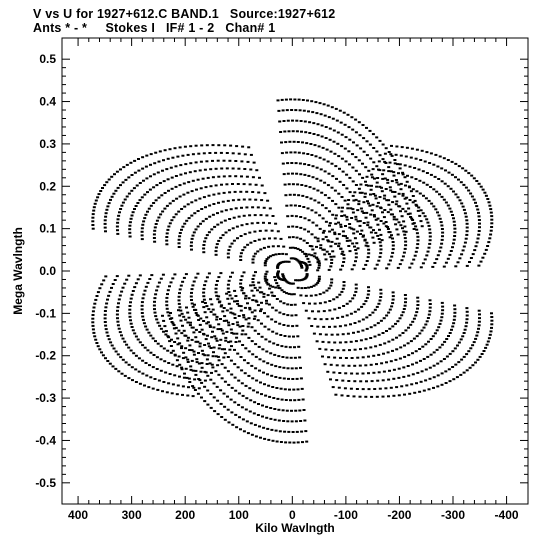  What do you see at coordinates (47, 144) in the screenshot?
I see `y-tick-label: 0.3` at bounding box center [47, 144].